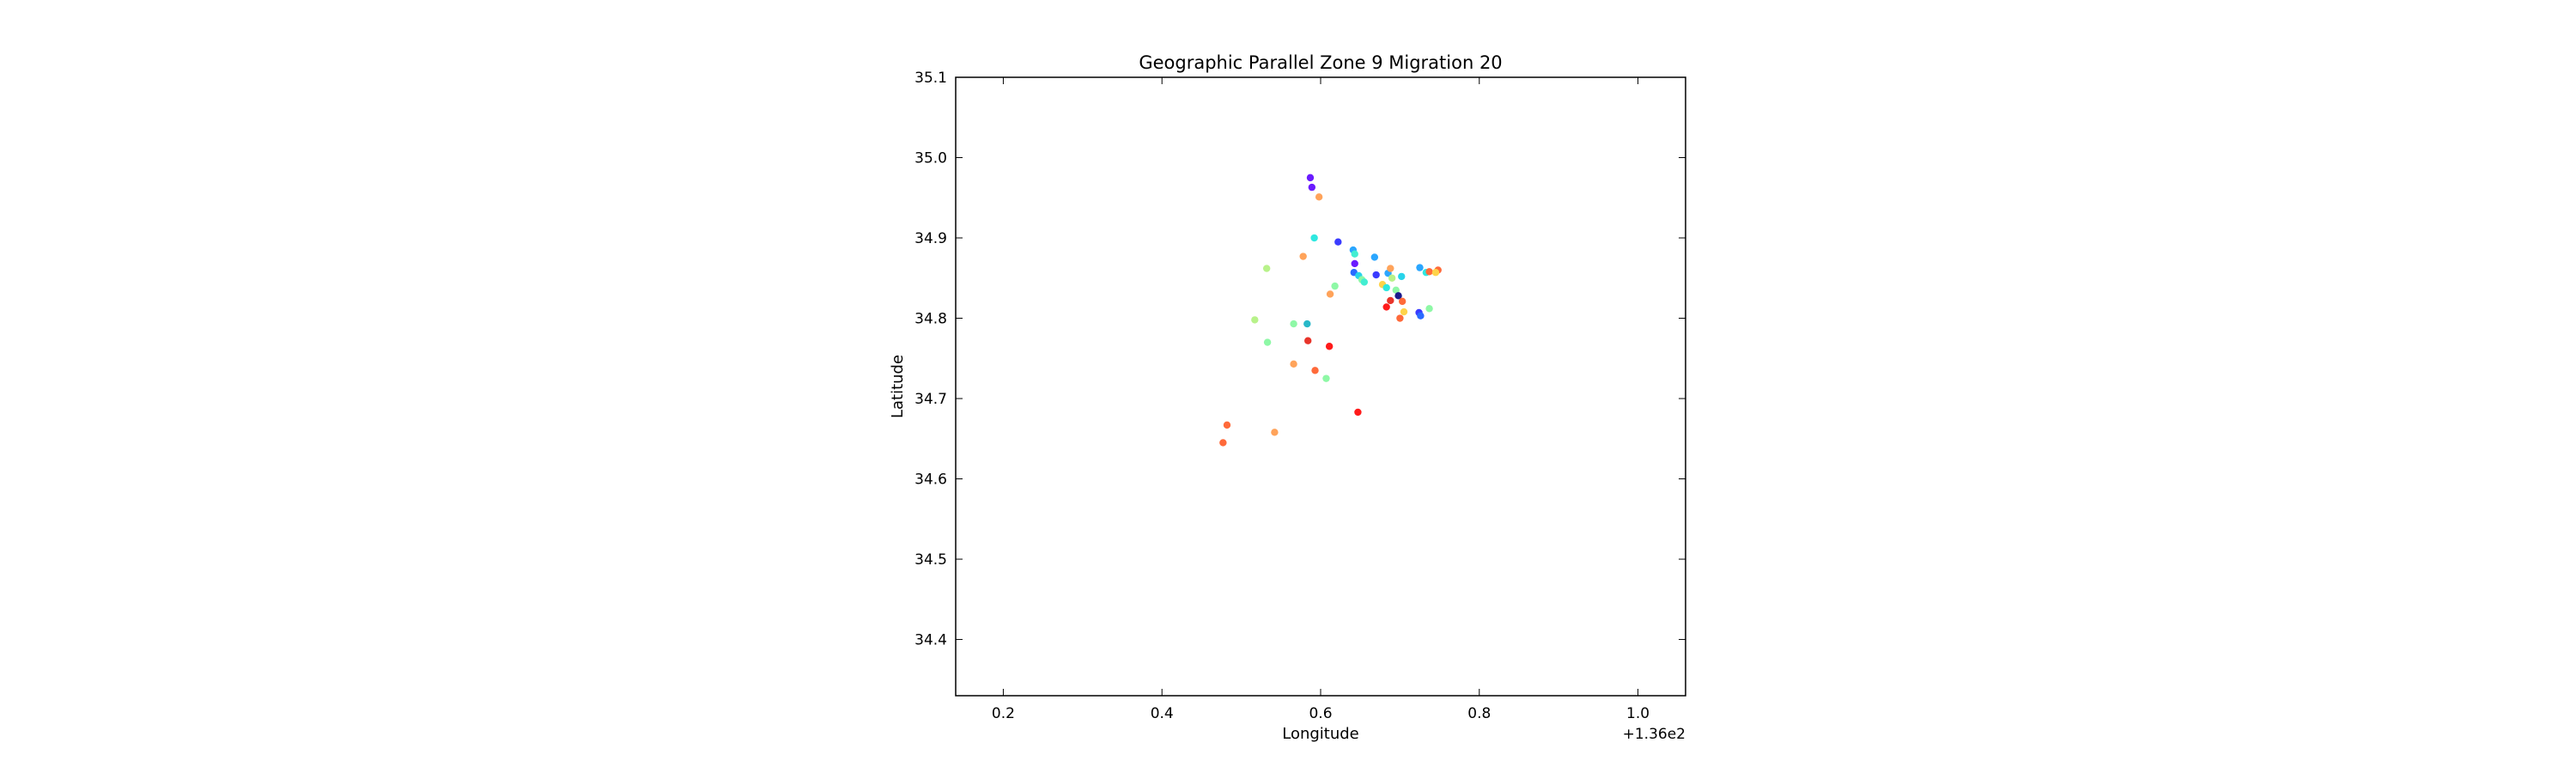 This screenshot has width=2576, height=773. What do you see at coordinates (930, 319) in the screenshot?
I see `y-tick-label: 34.8` at bounding box center [930, 319].